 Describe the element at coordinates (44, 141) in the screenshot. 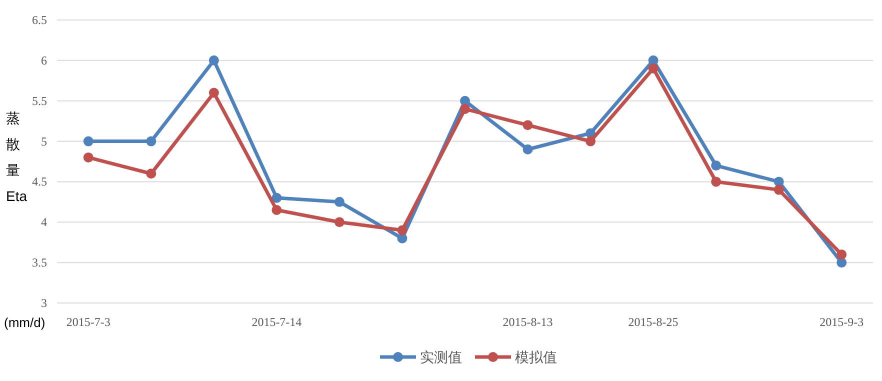

I see `y-tick-label: 5` at that location.